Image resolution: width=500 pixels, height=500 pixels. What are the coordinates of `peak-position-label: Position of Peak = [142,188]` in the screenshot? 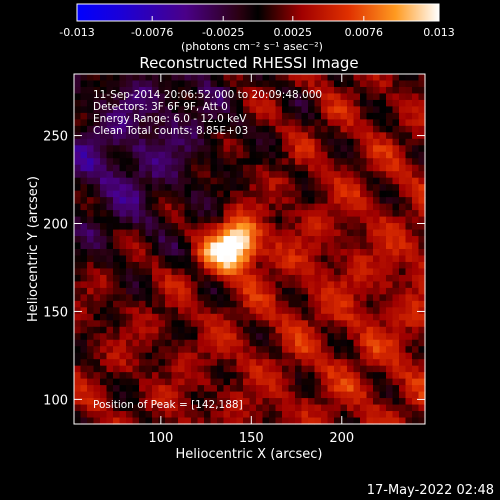 It's located at (168, 405).